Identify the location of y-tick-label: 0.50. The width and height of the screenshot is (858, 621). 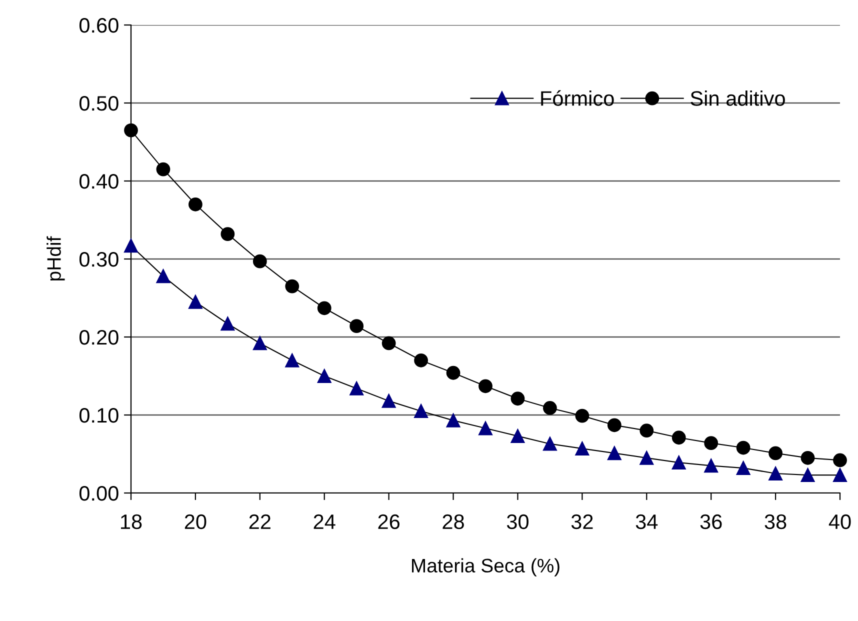
(98, 103).